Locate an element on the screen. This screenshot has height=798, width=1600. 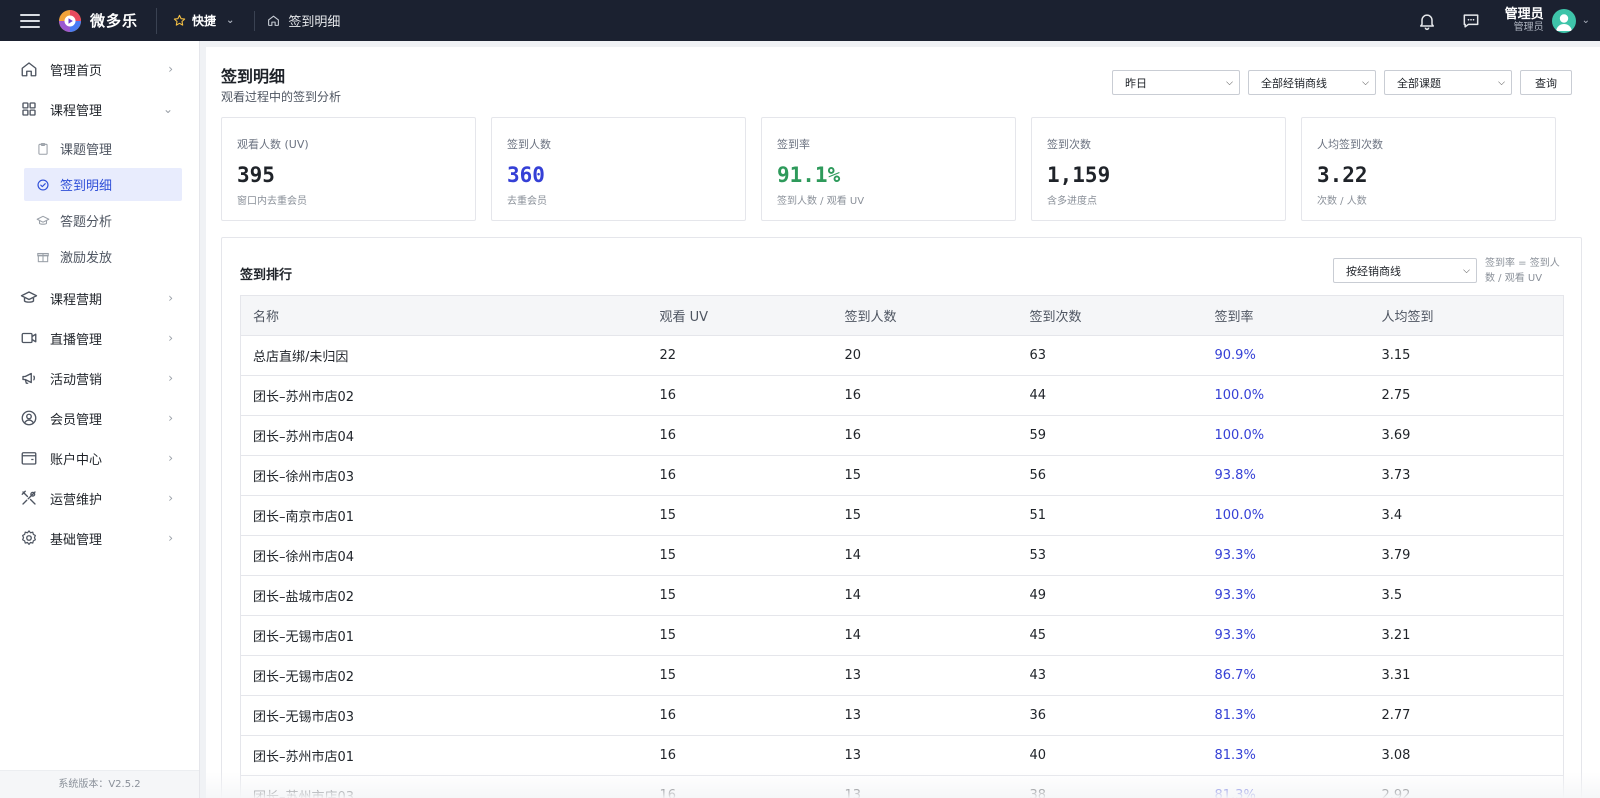
table-cell: 3.31 is located at coordinates (1466, 675).